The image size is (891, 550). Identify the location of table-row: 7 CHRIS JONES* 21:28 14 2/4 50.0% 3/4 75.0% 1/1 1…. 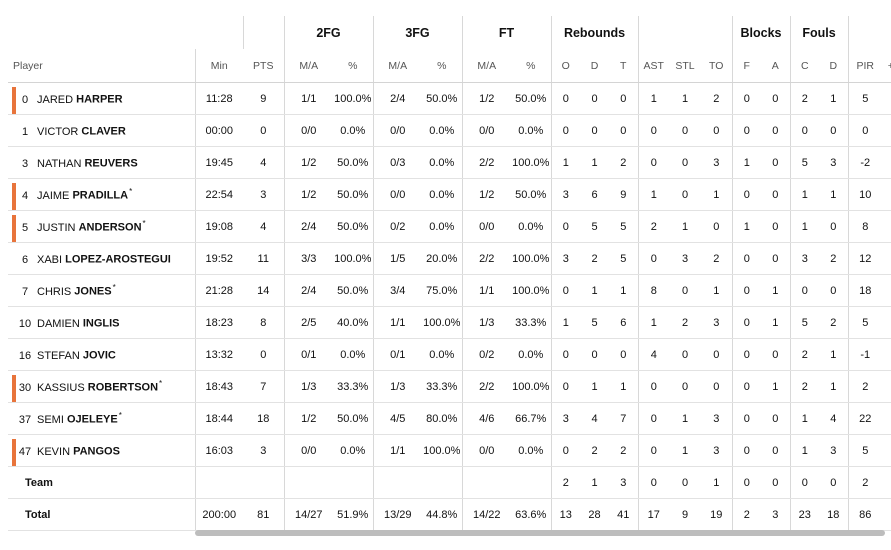
(449, 290).